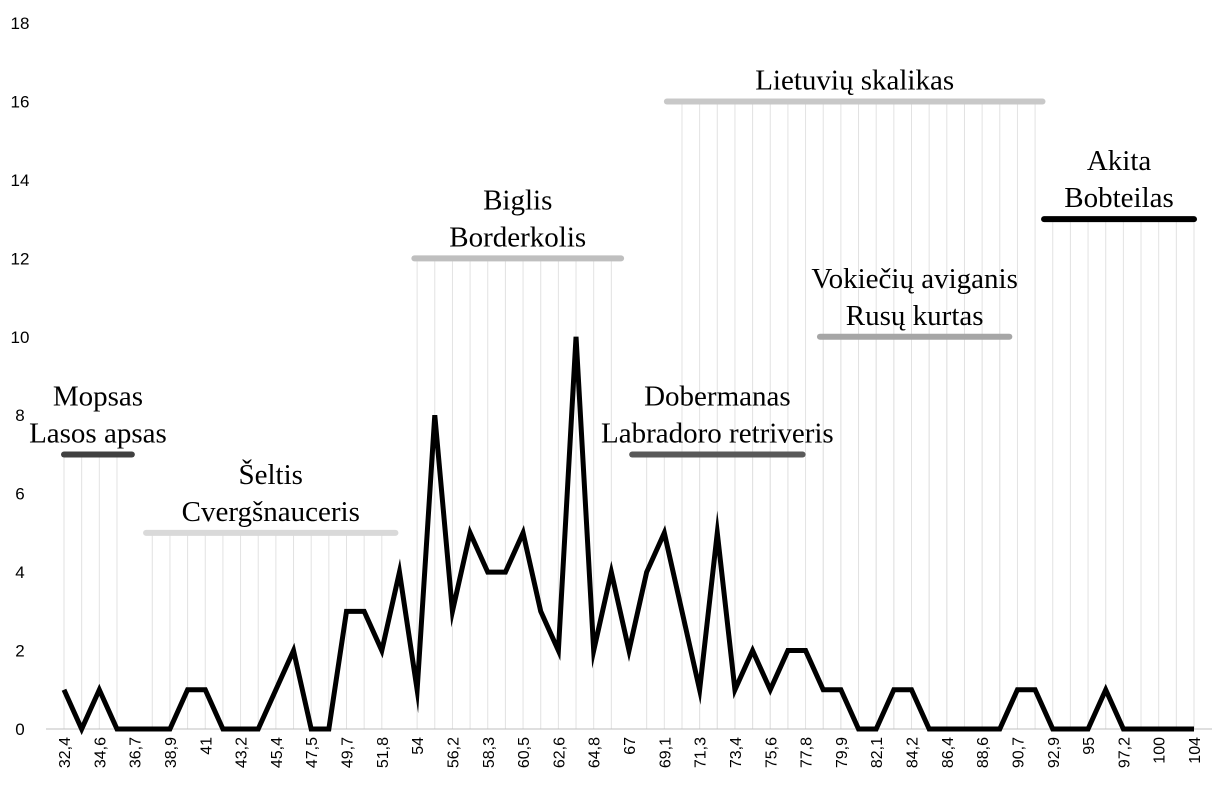 The height and width of the screenshot is (798, 1221). Describe the element at coordinates (1054, 752) in the screenshot. I see `x-tick-label: 92,9` at that location.